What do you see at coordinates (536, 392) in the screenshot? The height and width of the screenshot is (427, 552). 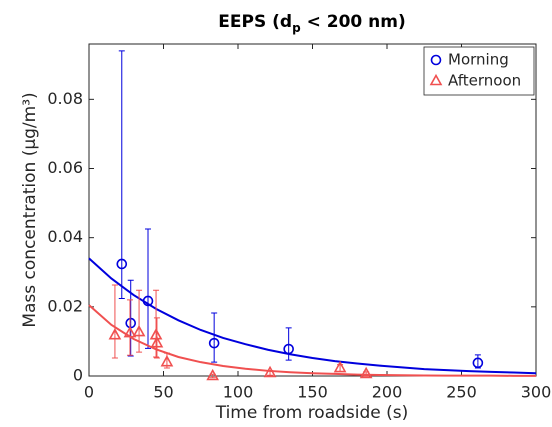 I see `x-tick-label: 300` at bounding box center [536, 392].